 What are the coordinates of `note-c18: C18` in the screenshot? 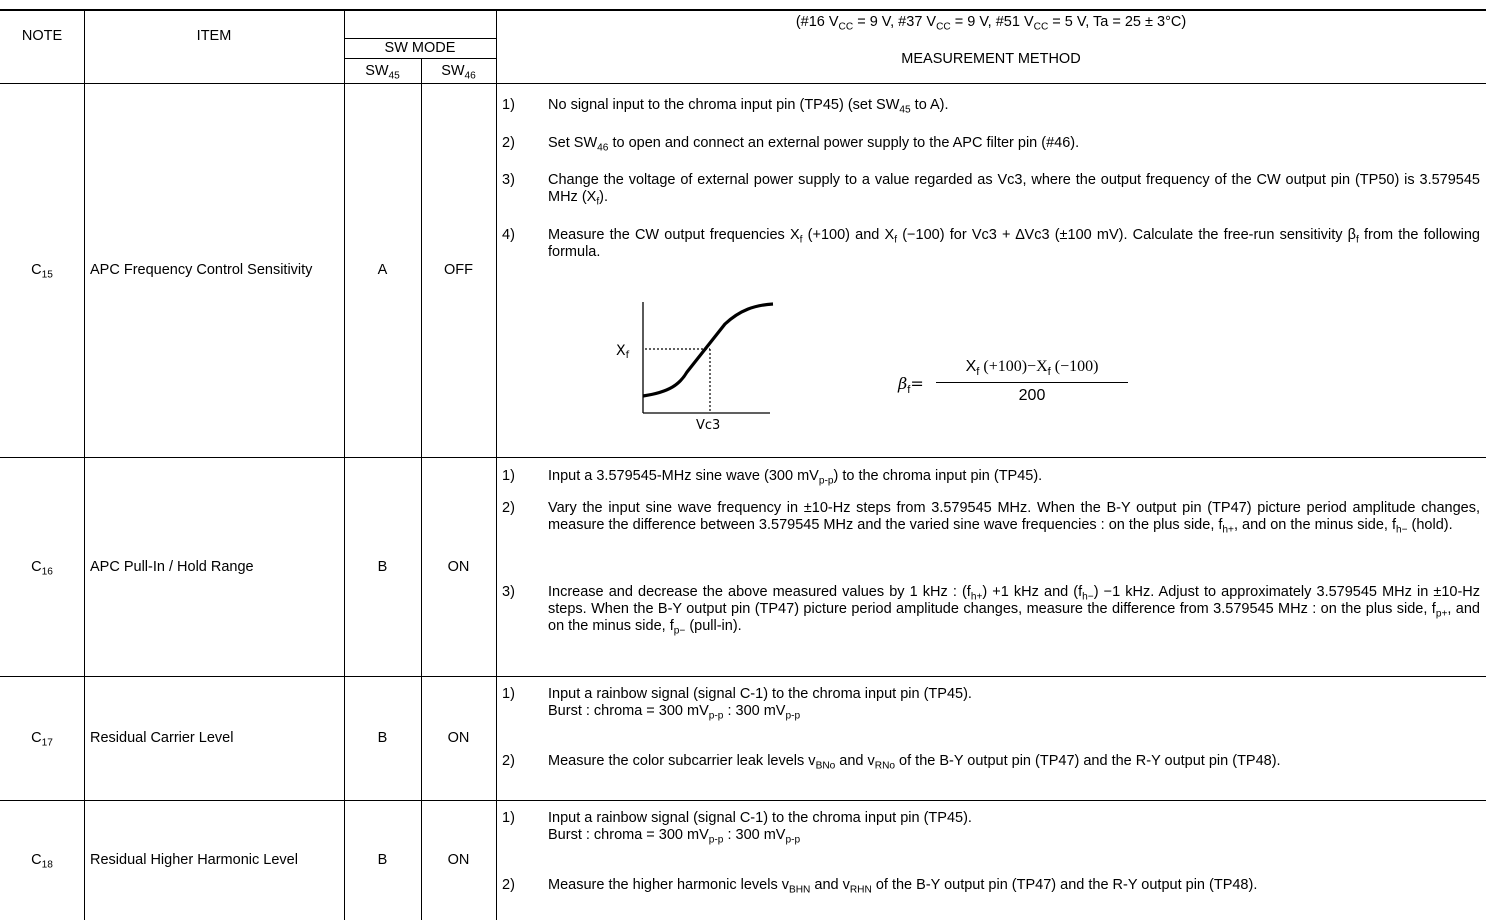 It's located at (42, 861).